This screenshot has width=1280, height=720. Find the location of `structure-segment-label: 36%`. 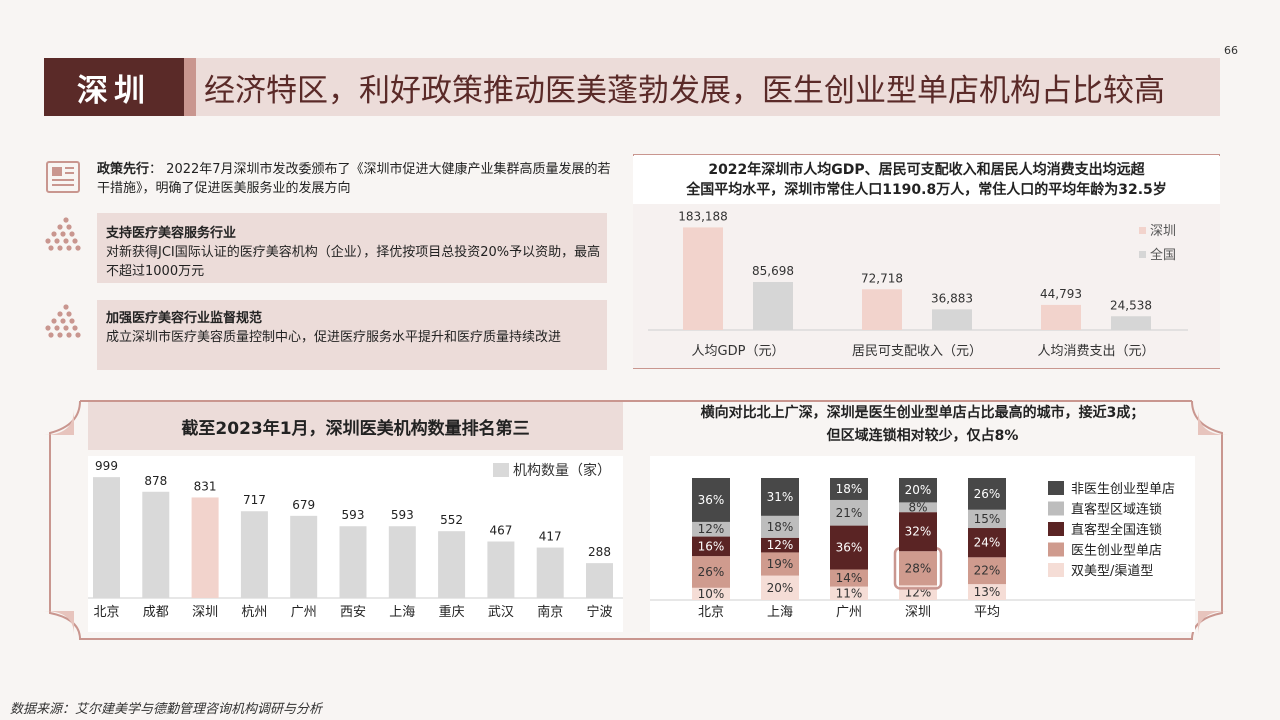

structure-segment-label: 36% is located at coordinates (711, 500).